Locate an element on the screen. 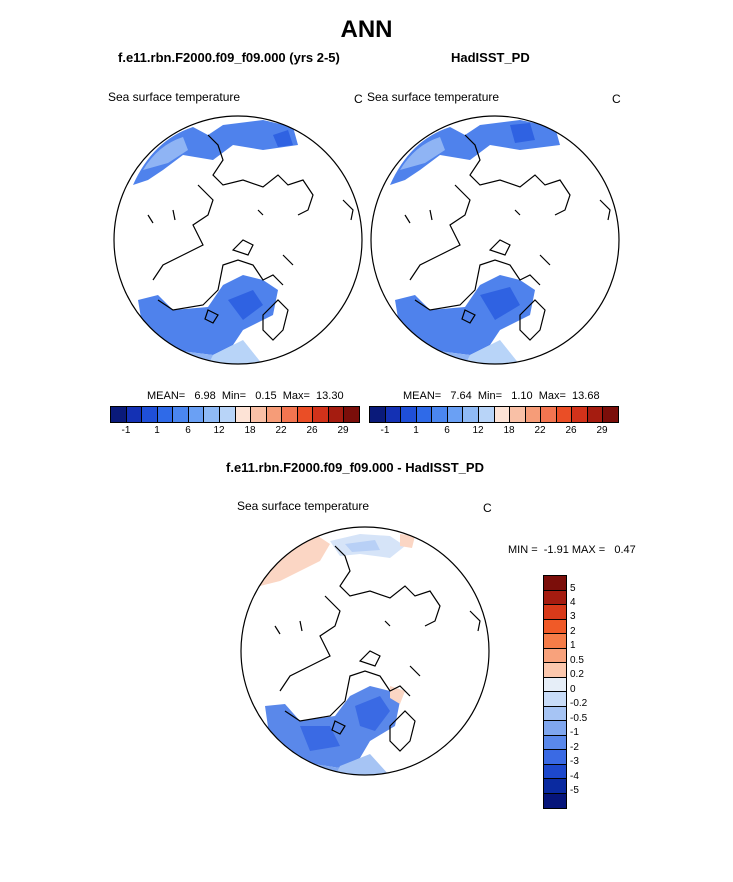  panel1-case-title: f.e11.rbn.F2000.f09_f09.000 (yrs 2-5) is located at coordinates (229, 57).